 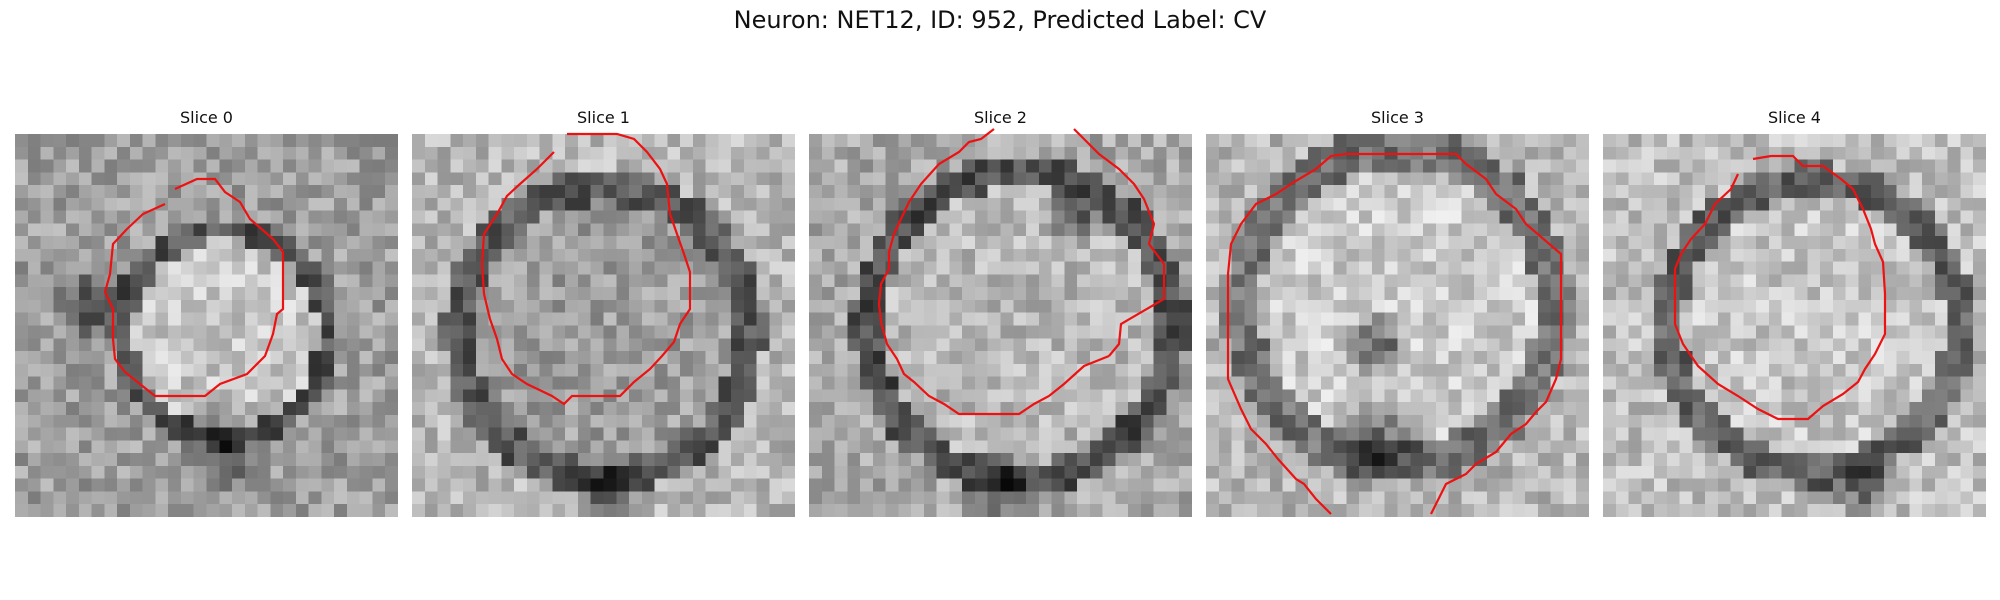 I want to click on red-contour-2-left, so click(x=993, y=272).